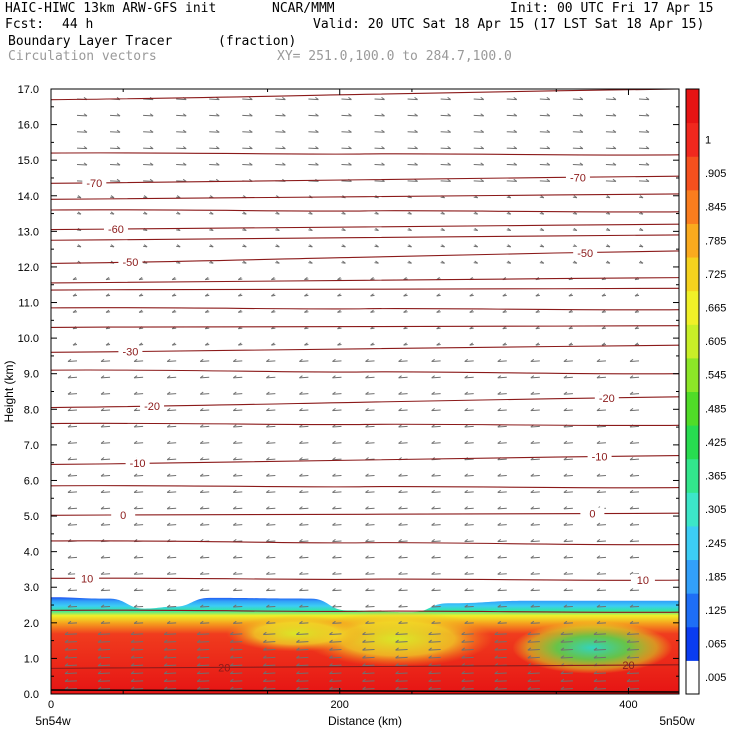 The width and height of the screenshot is (740, 740). Describe the element at coordinates (715, 577) in the screenshot. I see `colorbar-label: .185` at that location.